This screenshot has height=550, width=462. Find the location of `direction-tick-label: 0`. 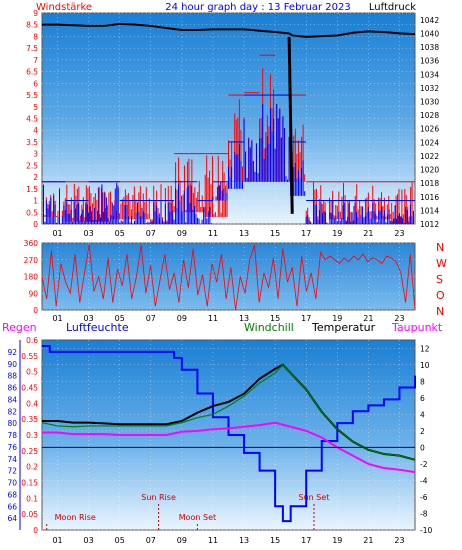

direction-tick-label: 0 is located at coordinates (35, 310).